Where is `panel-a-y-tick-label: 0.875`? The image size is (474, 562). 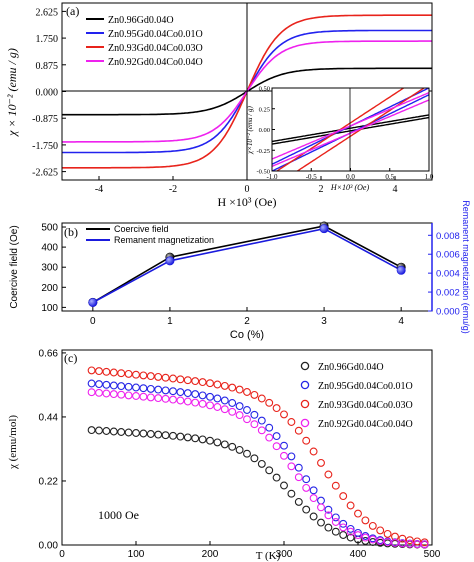
panel-a-y-tick-label: 0.875 is located at coordinates (47, 66).